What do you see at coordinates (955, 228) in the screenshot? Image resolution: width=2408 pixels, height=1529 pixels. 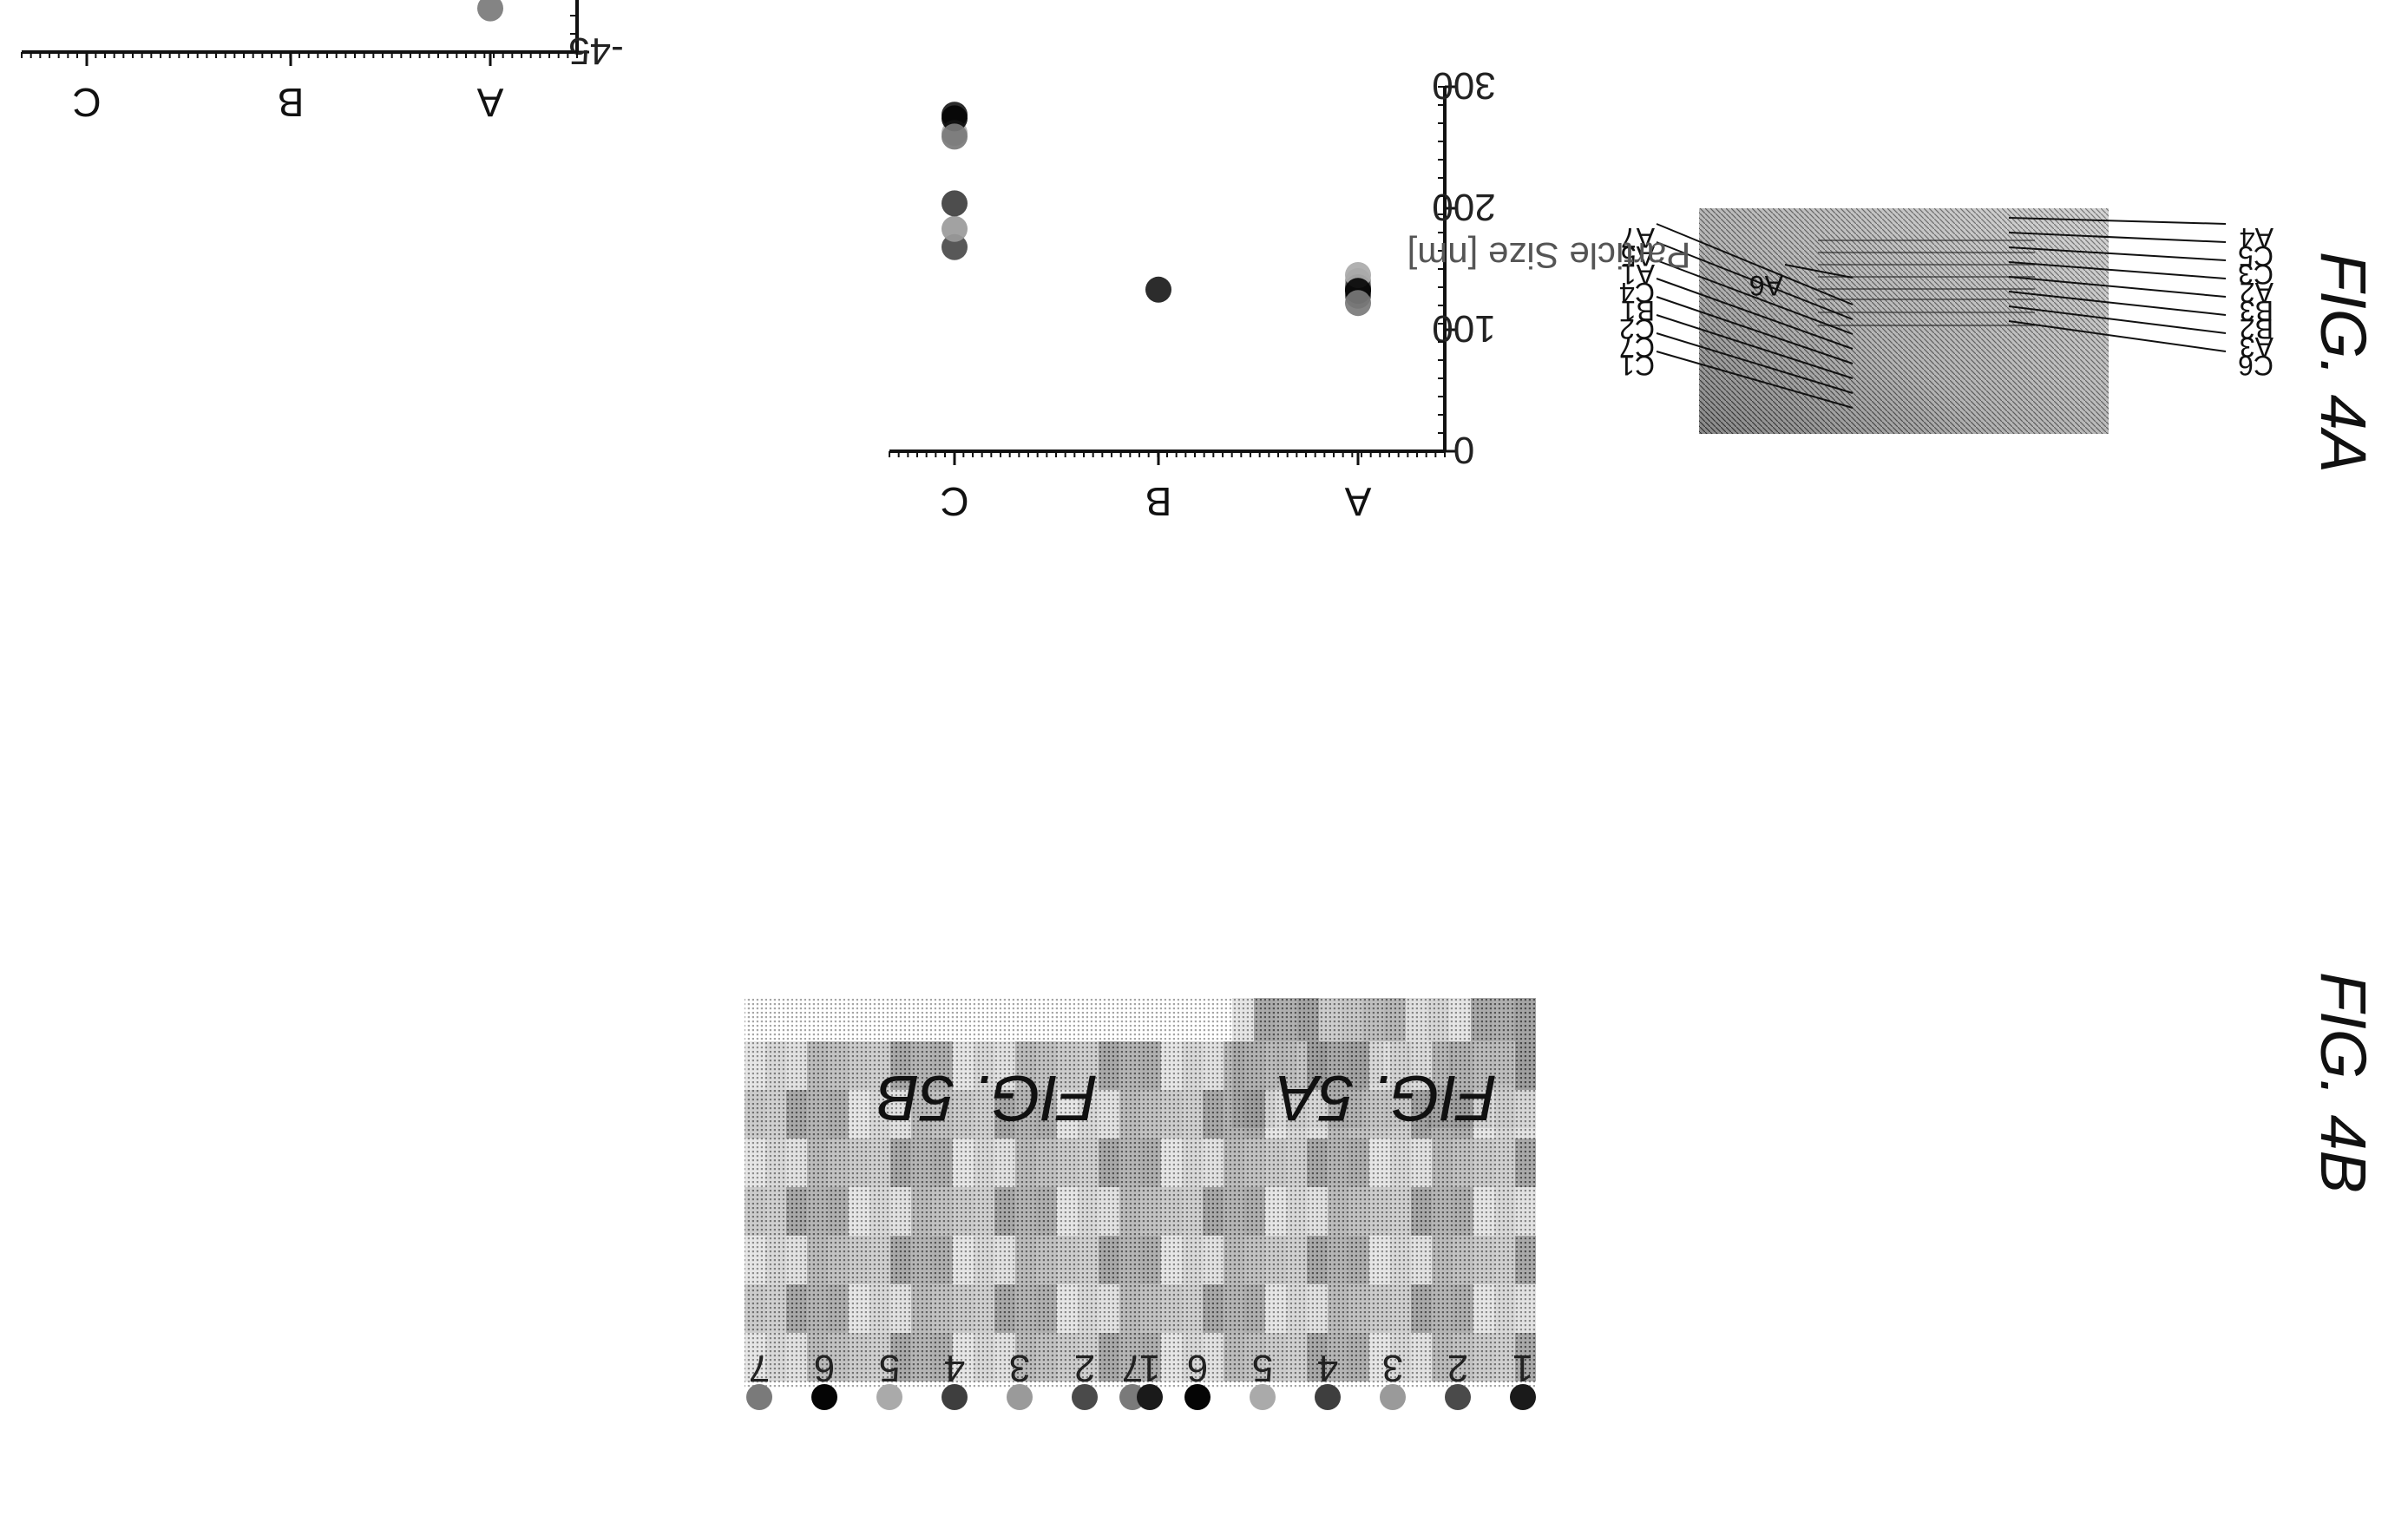 I see `point-series-3-C` at bounding box center [955, 228].